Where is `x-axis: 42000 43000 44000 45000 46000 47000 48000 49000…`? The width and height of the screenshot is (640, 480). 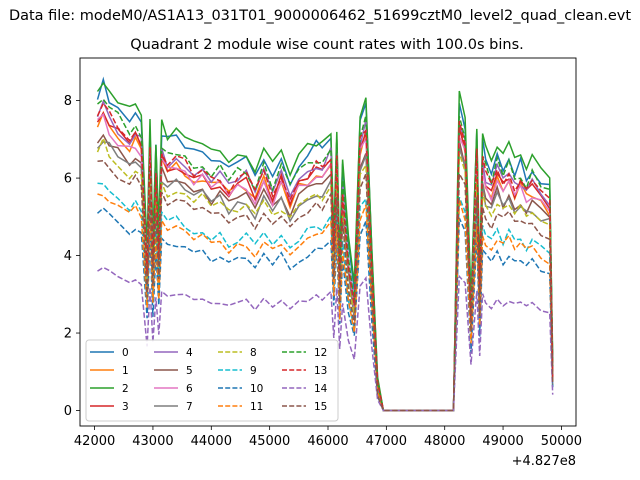 x-axis: 42000 43000 44000 45000 46000 47000 48000 49000… is located at coordinates (328, 437).